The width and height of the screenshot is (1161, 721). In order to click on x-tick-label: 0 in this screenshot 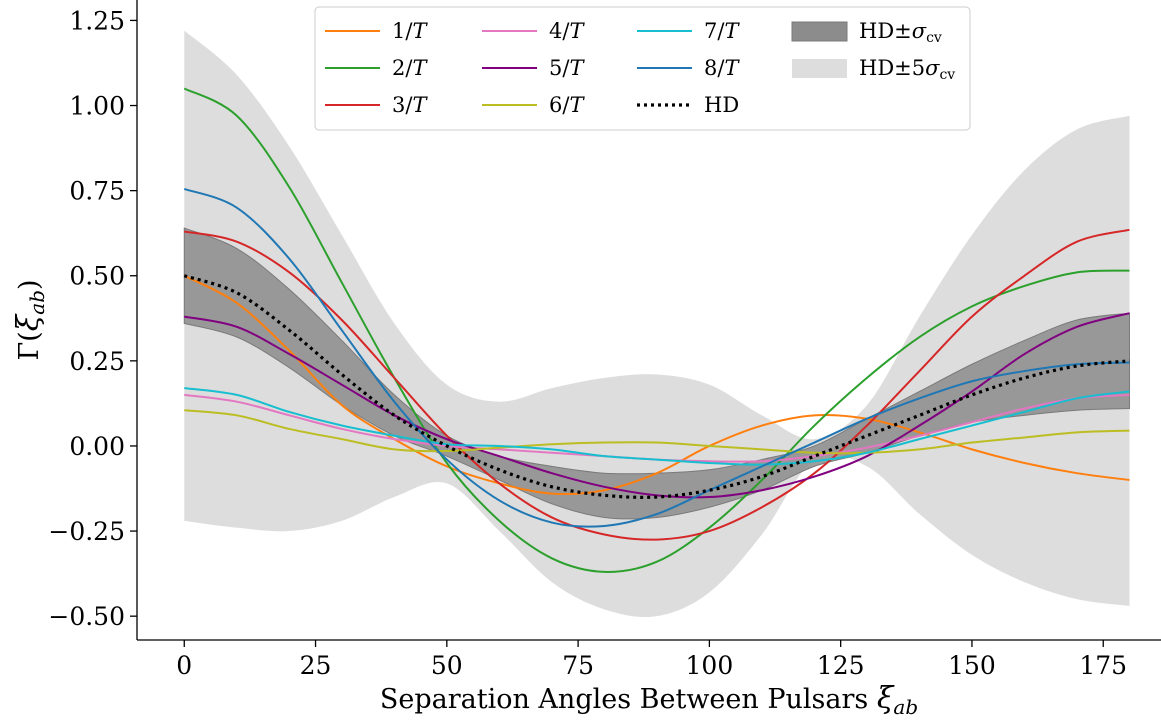, I will do `click(184, 665)`.